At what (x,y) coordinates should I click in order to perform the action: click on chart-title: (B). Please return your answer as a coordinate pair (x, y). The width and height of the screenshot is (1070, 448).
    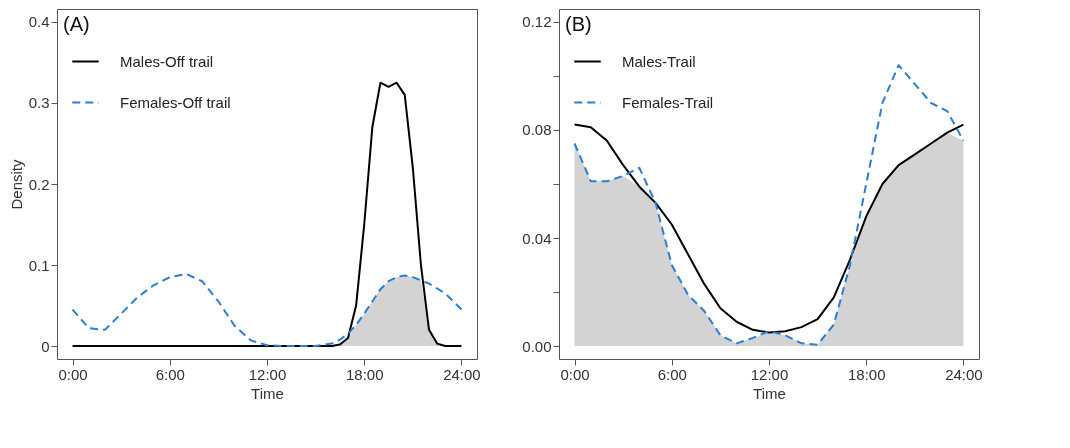
    Looking at the image, I should click on (578, 24).